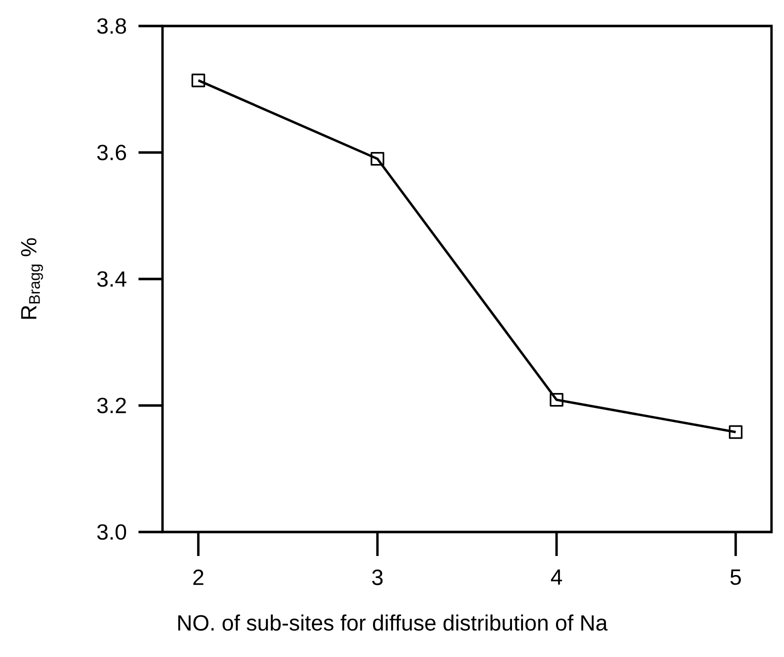 Image resolution: width=784 pixels, height=657 pixels. I want to click on y-tick-label: 3.0, so click(111, 532).